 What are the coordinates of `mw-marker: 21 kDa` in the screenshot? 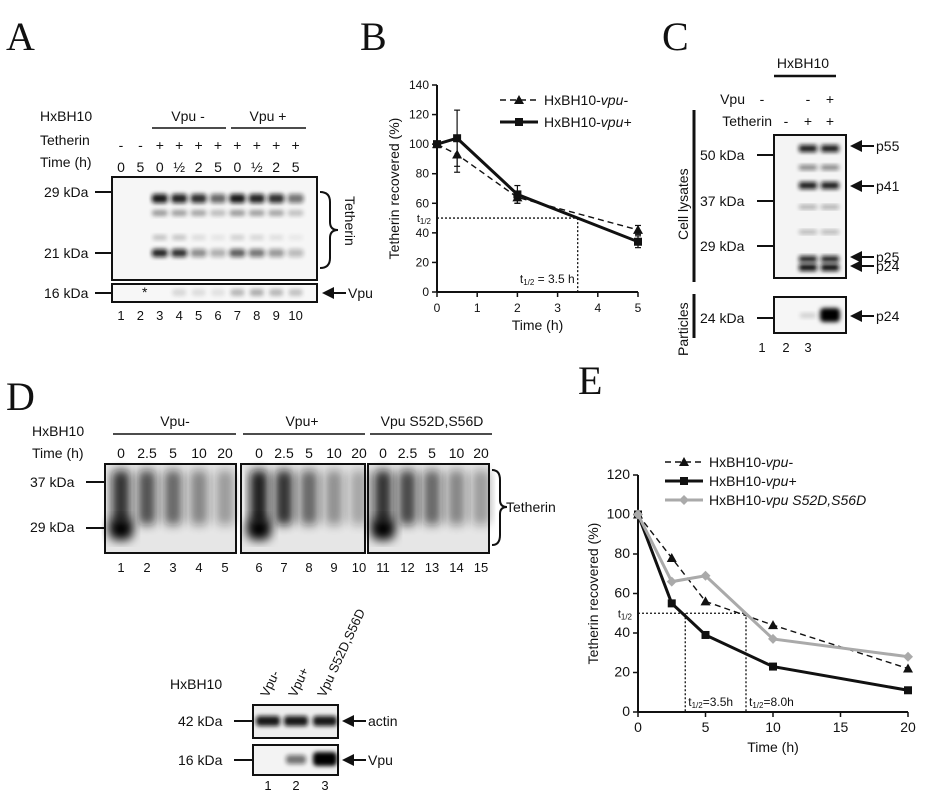 It's located at (66, 253).